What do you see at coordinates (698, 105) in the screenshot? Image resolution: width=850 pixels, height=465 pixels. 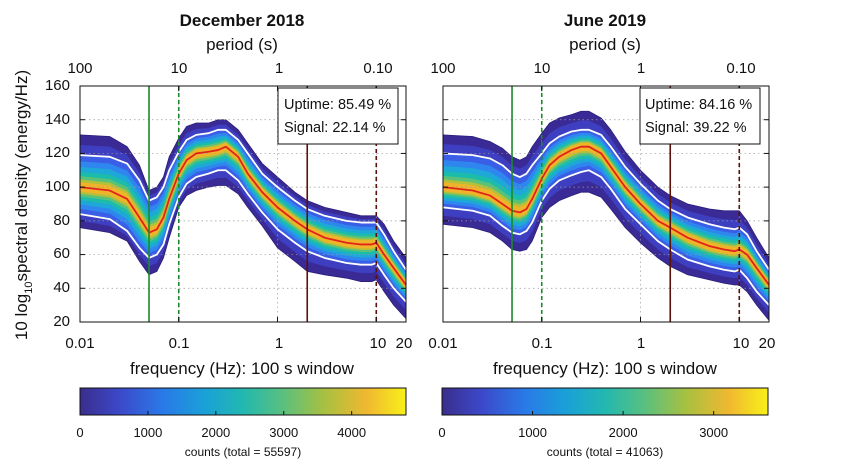 I see `uptime-text: Uptime: 84.16 %` at bounding box center [698, 105].